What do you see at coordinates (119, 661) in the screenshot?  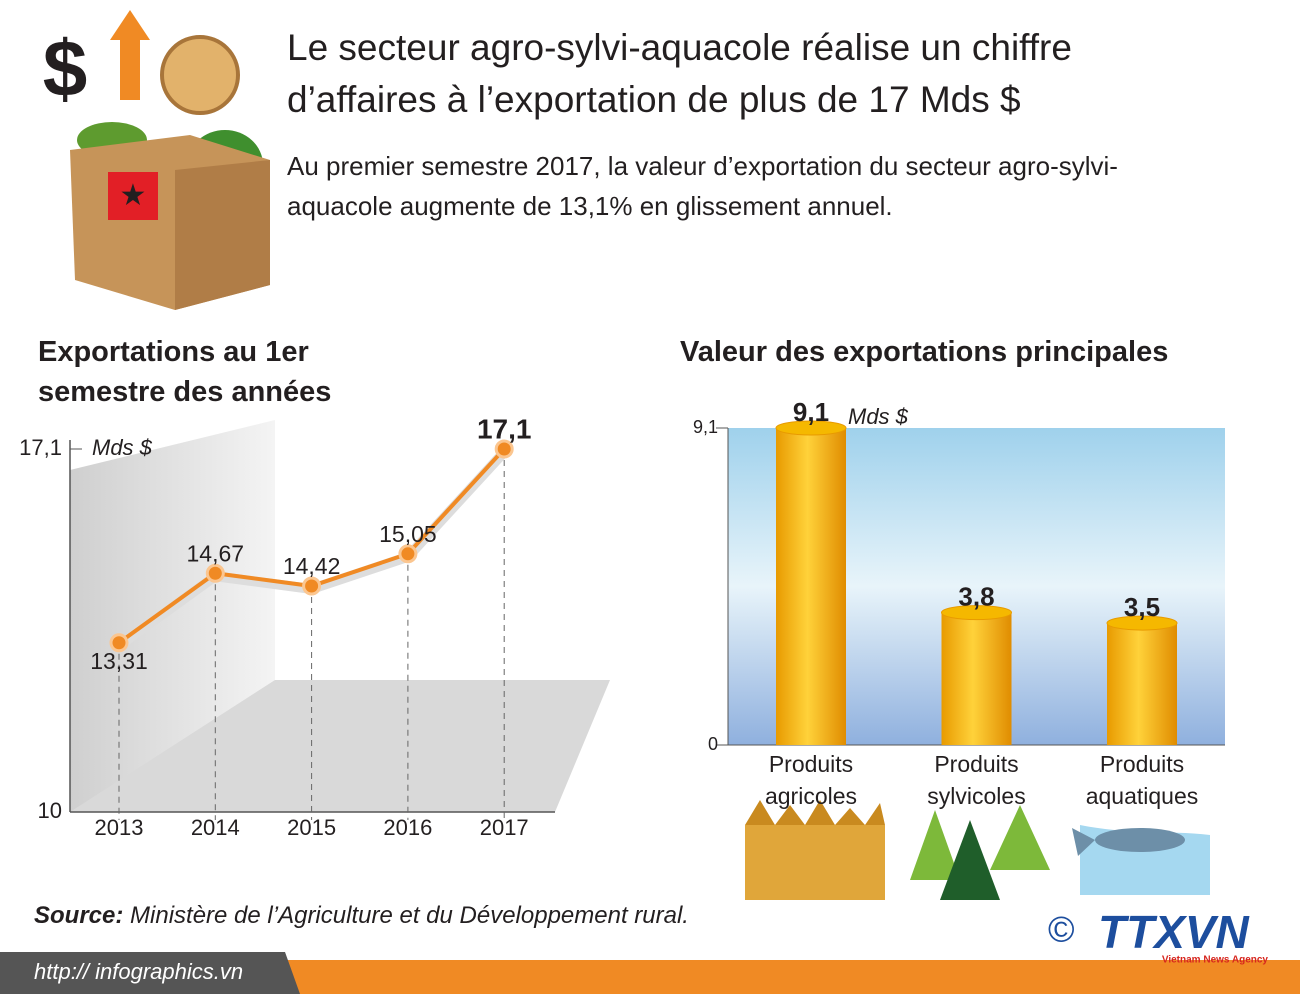 I see `value-label: 13,31` at bounding box center [119, 661].